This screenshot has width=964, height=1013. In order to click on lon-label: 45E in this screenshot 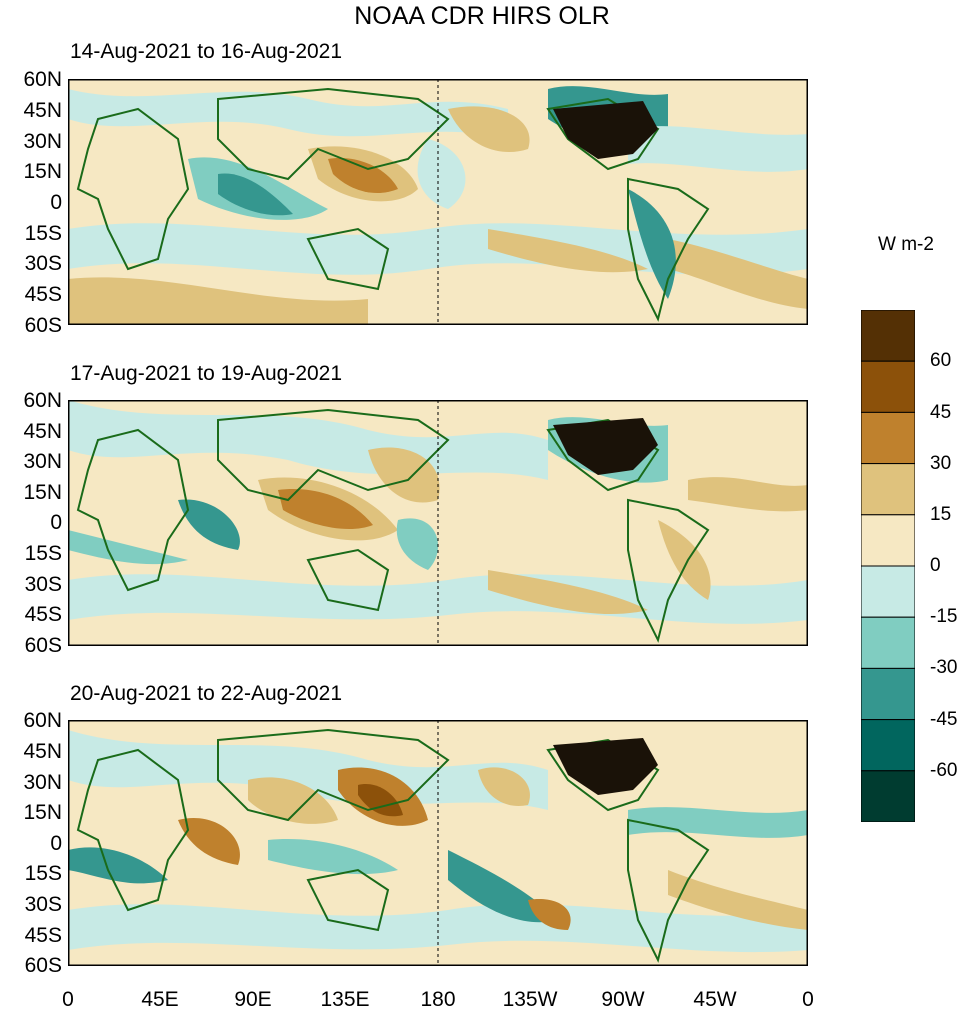, I will do `click(160, 999)`.